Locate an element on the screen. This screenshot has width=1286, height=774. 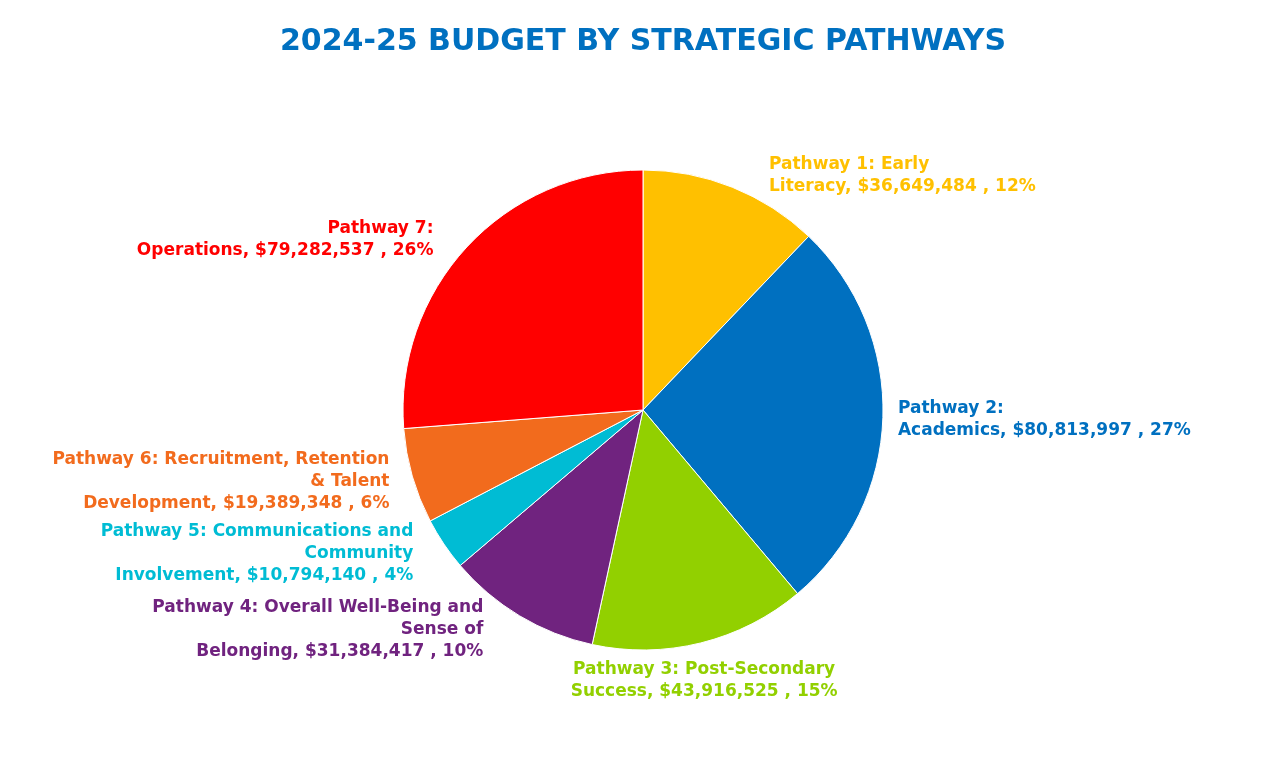
chart-title: 2024-25 BUDGET BY STRATEGIC PATHWAYS is located at coordinates (643, 39).